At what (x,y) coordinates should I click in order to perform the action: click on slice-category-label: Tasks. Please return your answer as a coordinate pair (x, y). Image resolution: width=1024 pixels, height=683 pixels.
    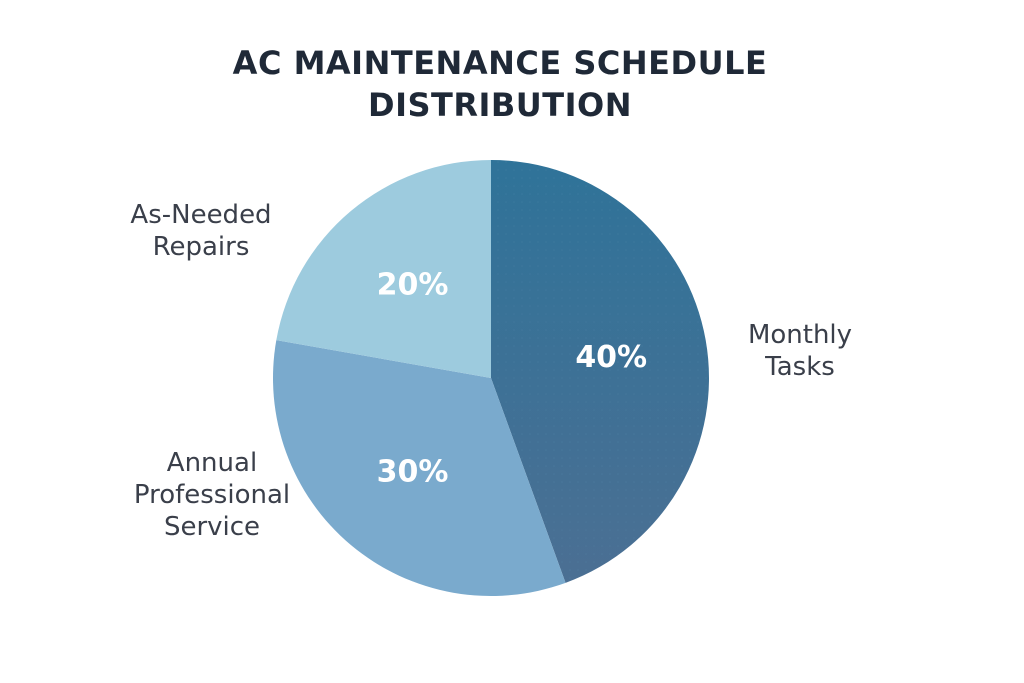
    Looking at the image, I should click on (799, 367).